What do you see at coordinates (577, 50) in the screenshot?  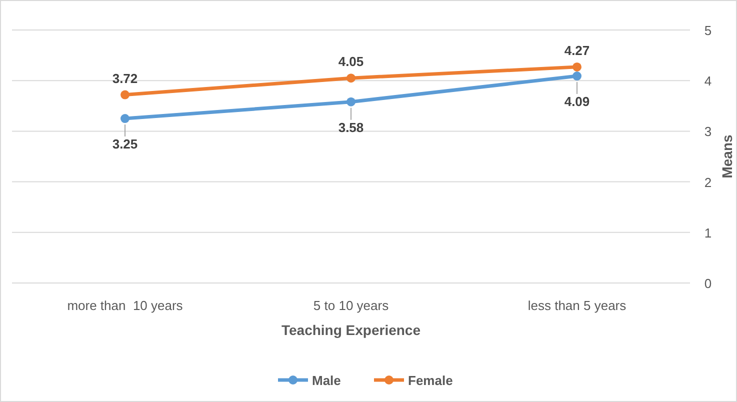 I see `data-label: 4.27` at bounding box center [577, 50].